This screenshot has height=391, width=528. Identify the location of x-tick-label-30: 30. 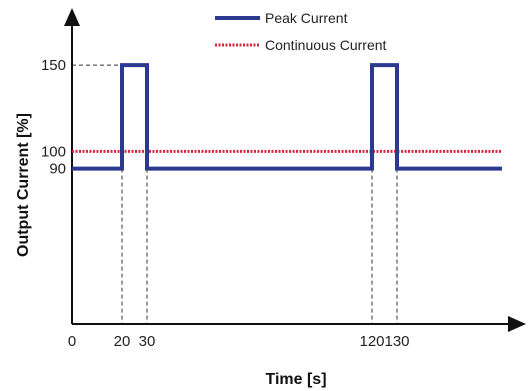
(147, 341).